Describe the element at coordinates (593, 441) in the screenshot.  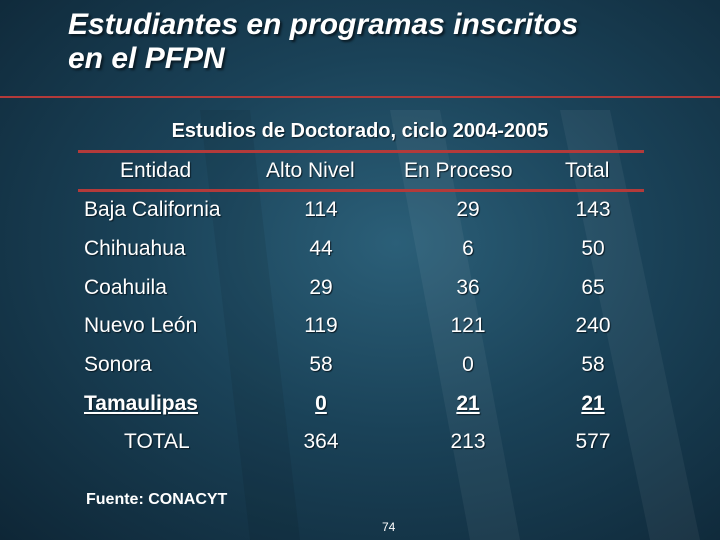
I see `total-total: 577` at that location.